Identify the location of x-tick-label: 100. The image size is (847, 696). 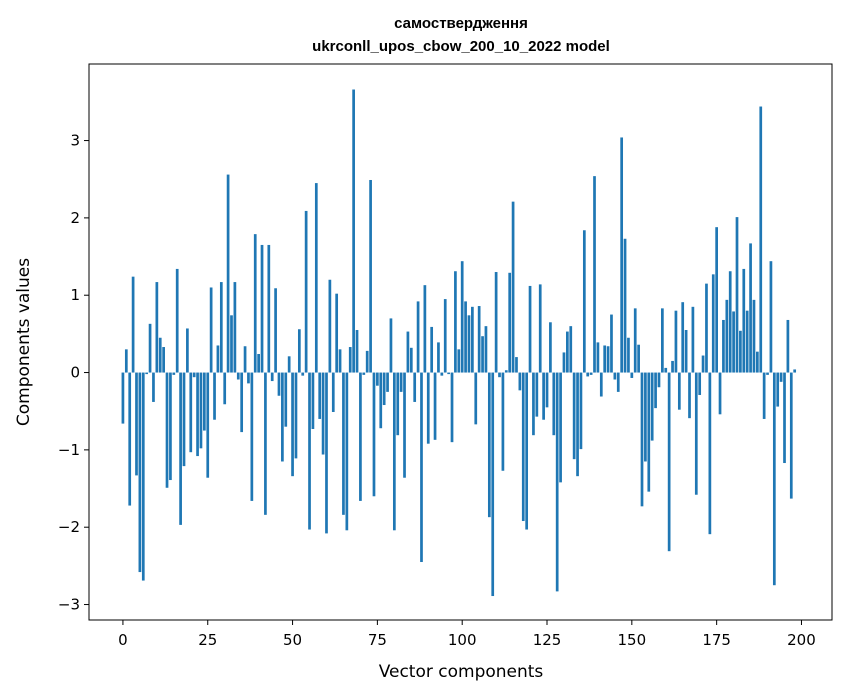
(462, 640).